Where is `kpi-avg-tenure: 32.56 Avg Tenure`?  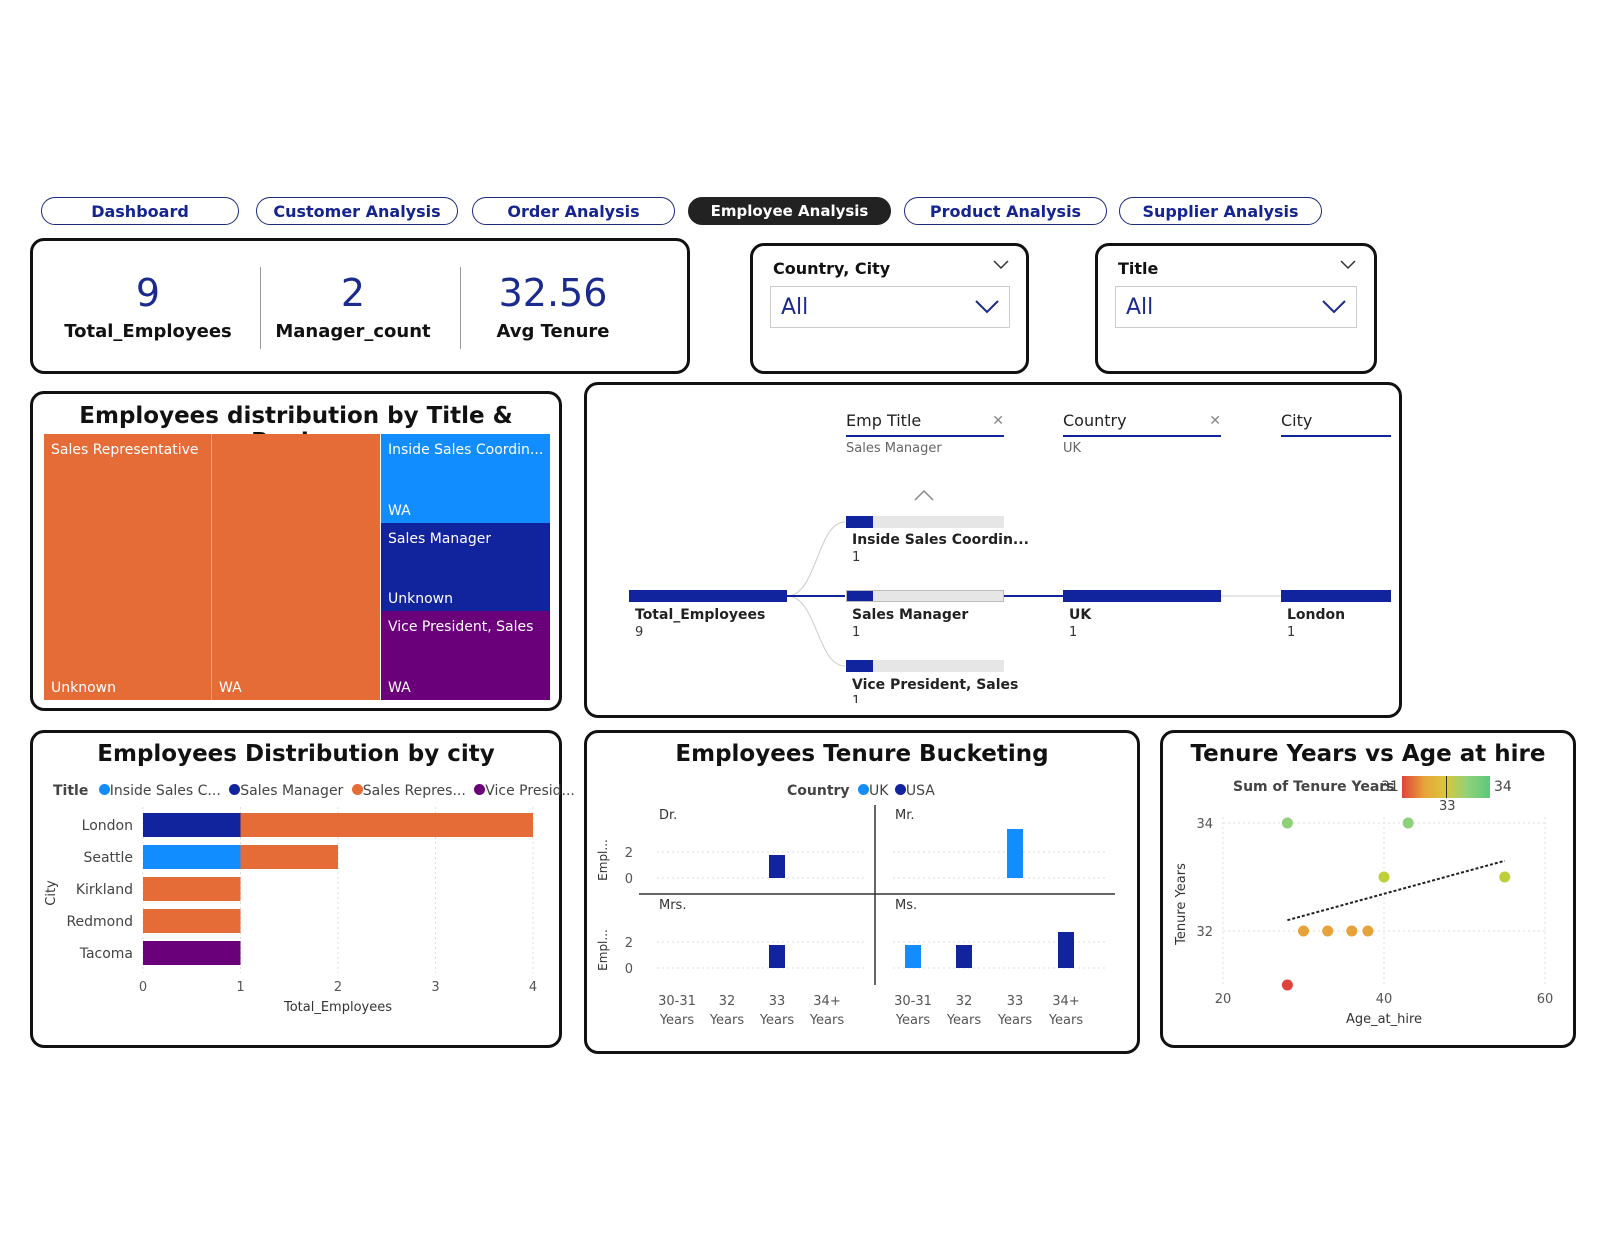 kpi-avg-tenure: 32.56 Avg Tenure is located at coordinates (553, 306).